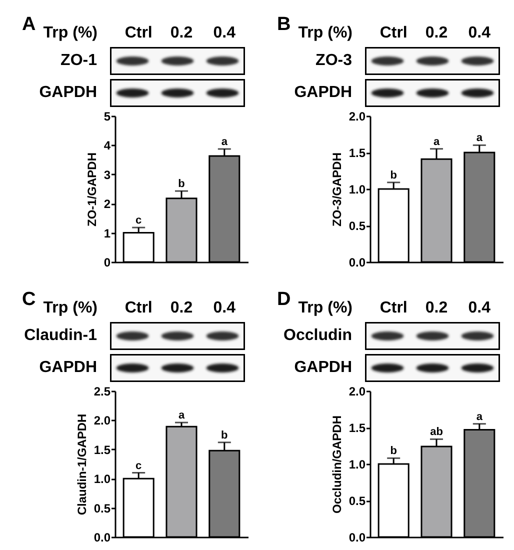  What do you see at coordinates (29, 299) in the screenshot?
I see `chart-title: C` at bounding box center [29, 299].